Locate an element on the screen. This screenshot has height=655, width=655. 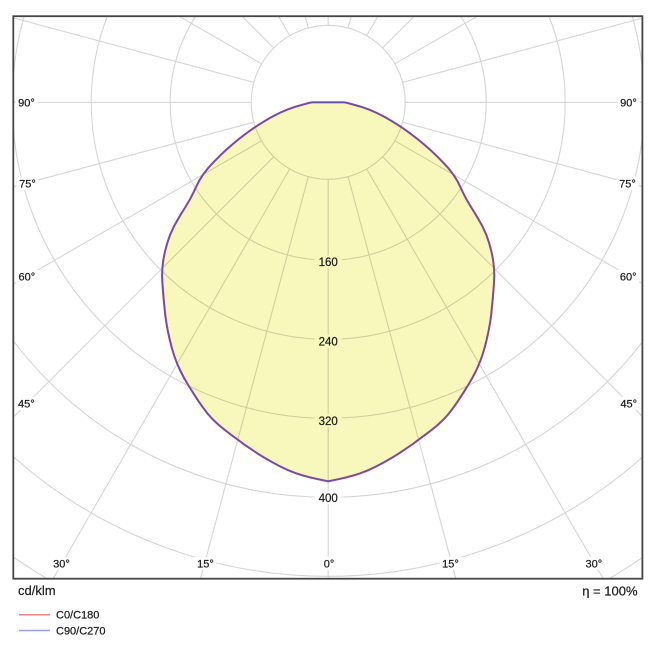
svg-text: 0° is located at coordinates (329, 564).